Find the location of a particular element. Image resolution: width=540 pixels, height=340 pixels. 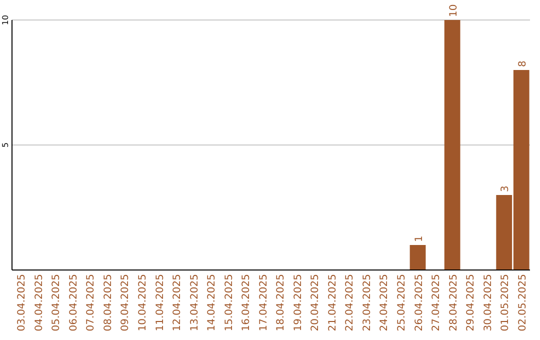

x-tick-label: 08.04.2025 is located at coordinates (108, 303).